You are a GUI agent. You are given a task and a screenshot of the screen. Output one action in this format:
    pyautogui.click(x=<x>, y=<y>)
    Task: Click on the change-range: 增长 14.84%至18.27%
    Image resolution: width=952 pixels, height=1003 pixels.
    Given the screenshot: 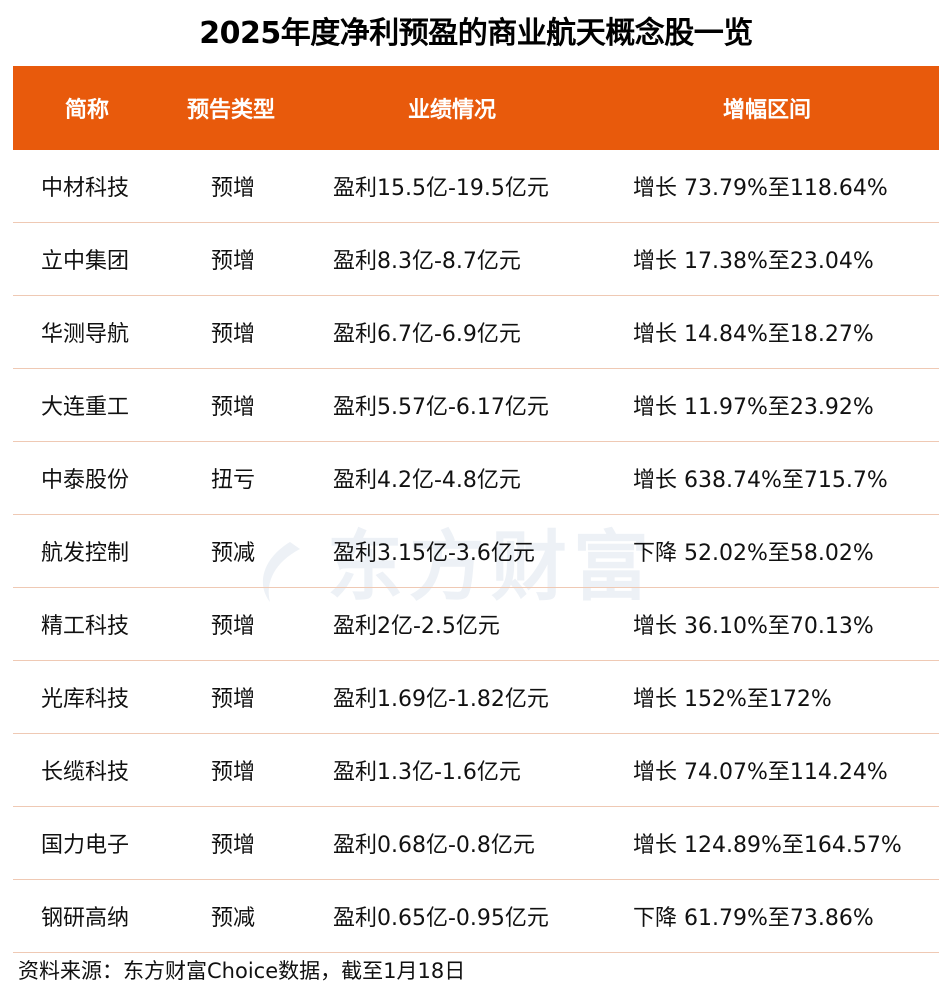 What is the action you would take?
    pyautogui.click(x=753, y=334)
    